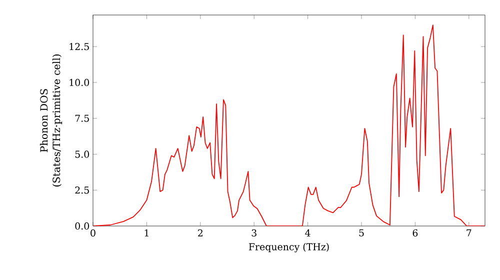 The height and width of the screenshot is (280, 500). Describe the element at coordinates (51, 120) in the screenshot. I see `y-axis-title: Phonon DOS (States/THz·primitive cell)` at that location.